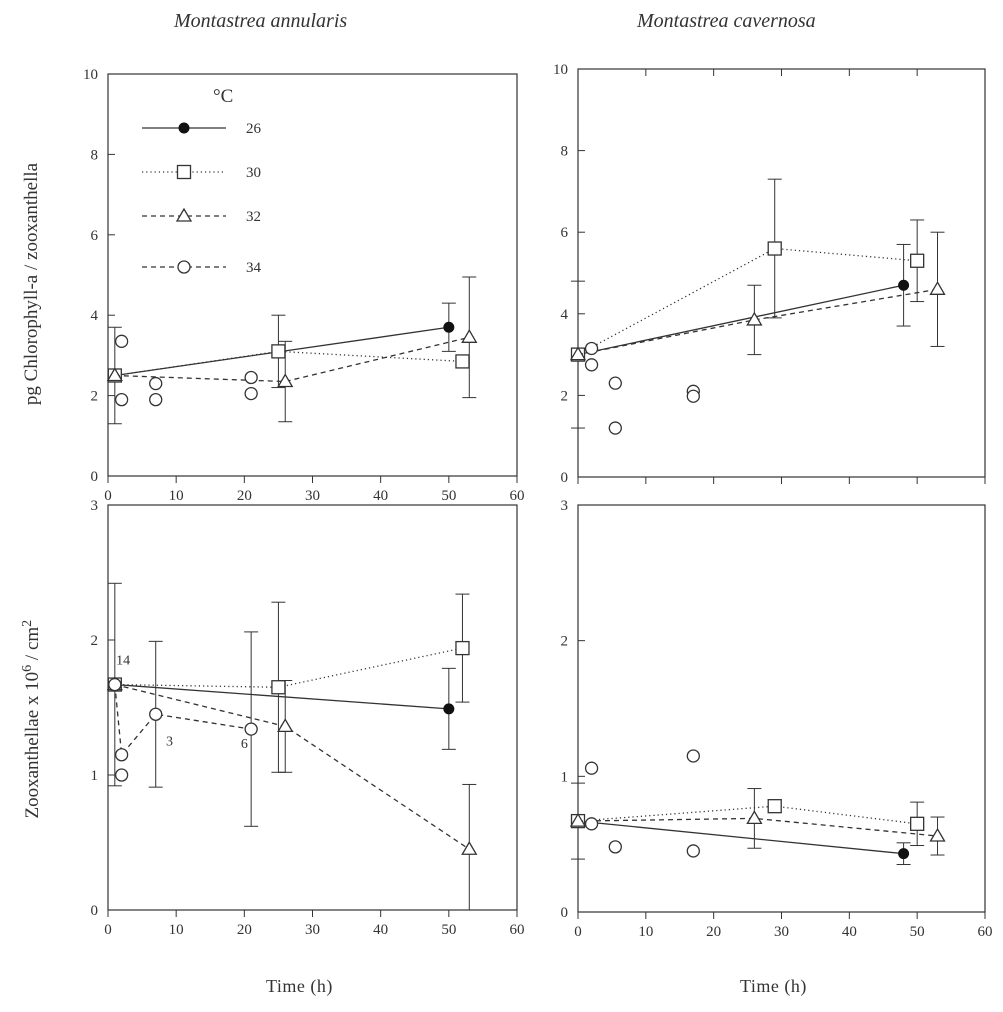 This screenshot has width=1003, height=1012. Describe the element at coordinates (254, 268) in the screenshot. I see `legend-label: 34` at that location.